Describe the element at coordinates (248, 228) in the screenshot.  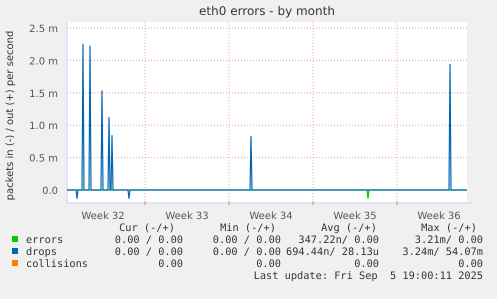
I see `text: Min (-/+)` at that location.